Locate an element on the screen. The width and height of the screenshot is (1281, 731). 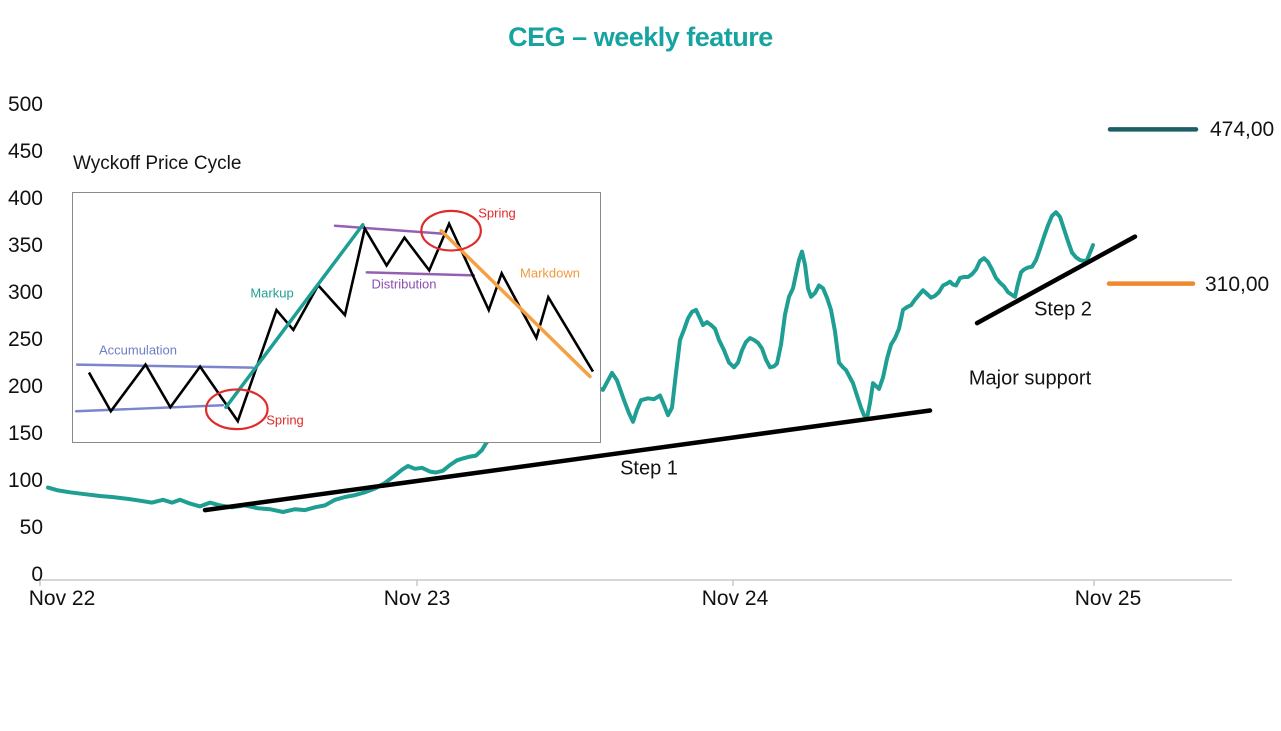
markdown-label: Markdown is located at coordinates (550, 273).